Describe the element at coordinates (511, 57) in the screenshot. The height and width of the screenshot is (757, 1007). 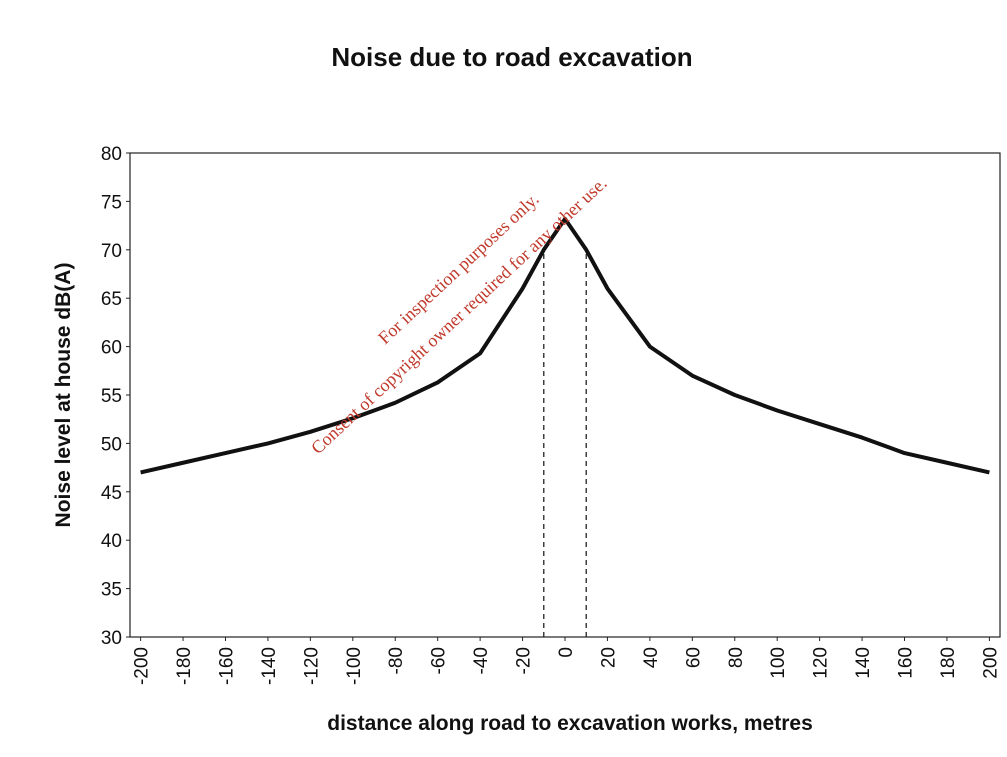
I see `chart-title: Noise due to road excavation` at that location.